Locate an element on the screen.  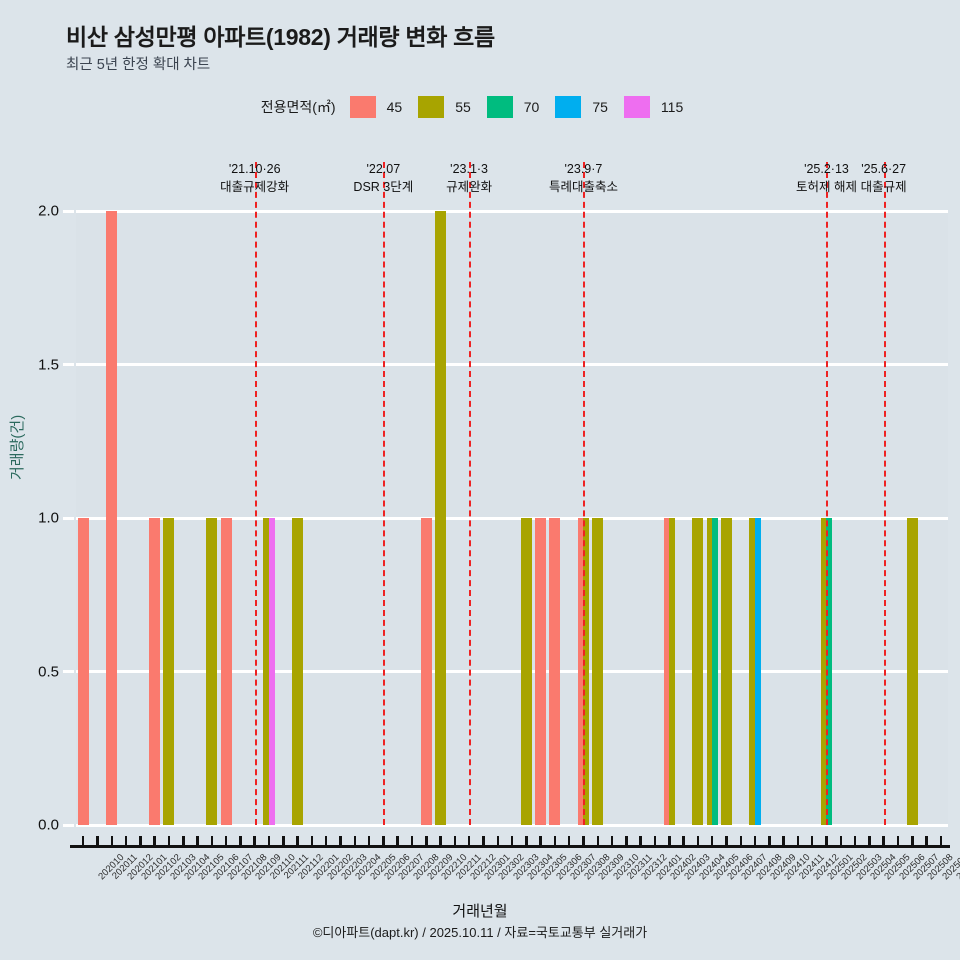
gridline is located at coordinates (512, 518).